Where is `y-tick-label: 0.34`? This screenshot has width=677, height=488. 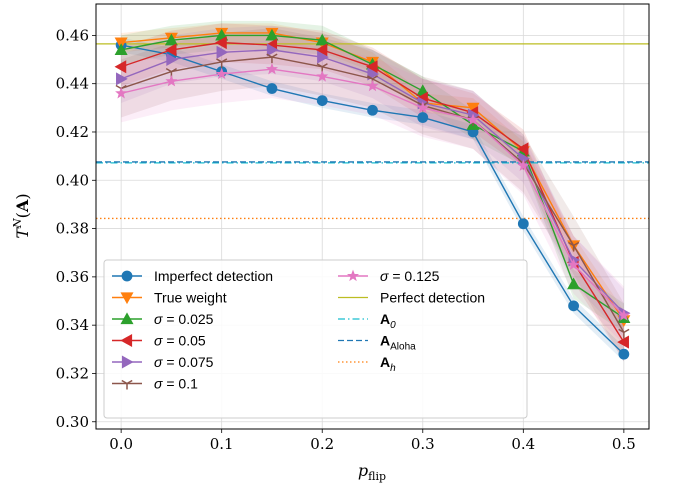 y-tick-label: 0.34 is located at coordinates (72, 325).